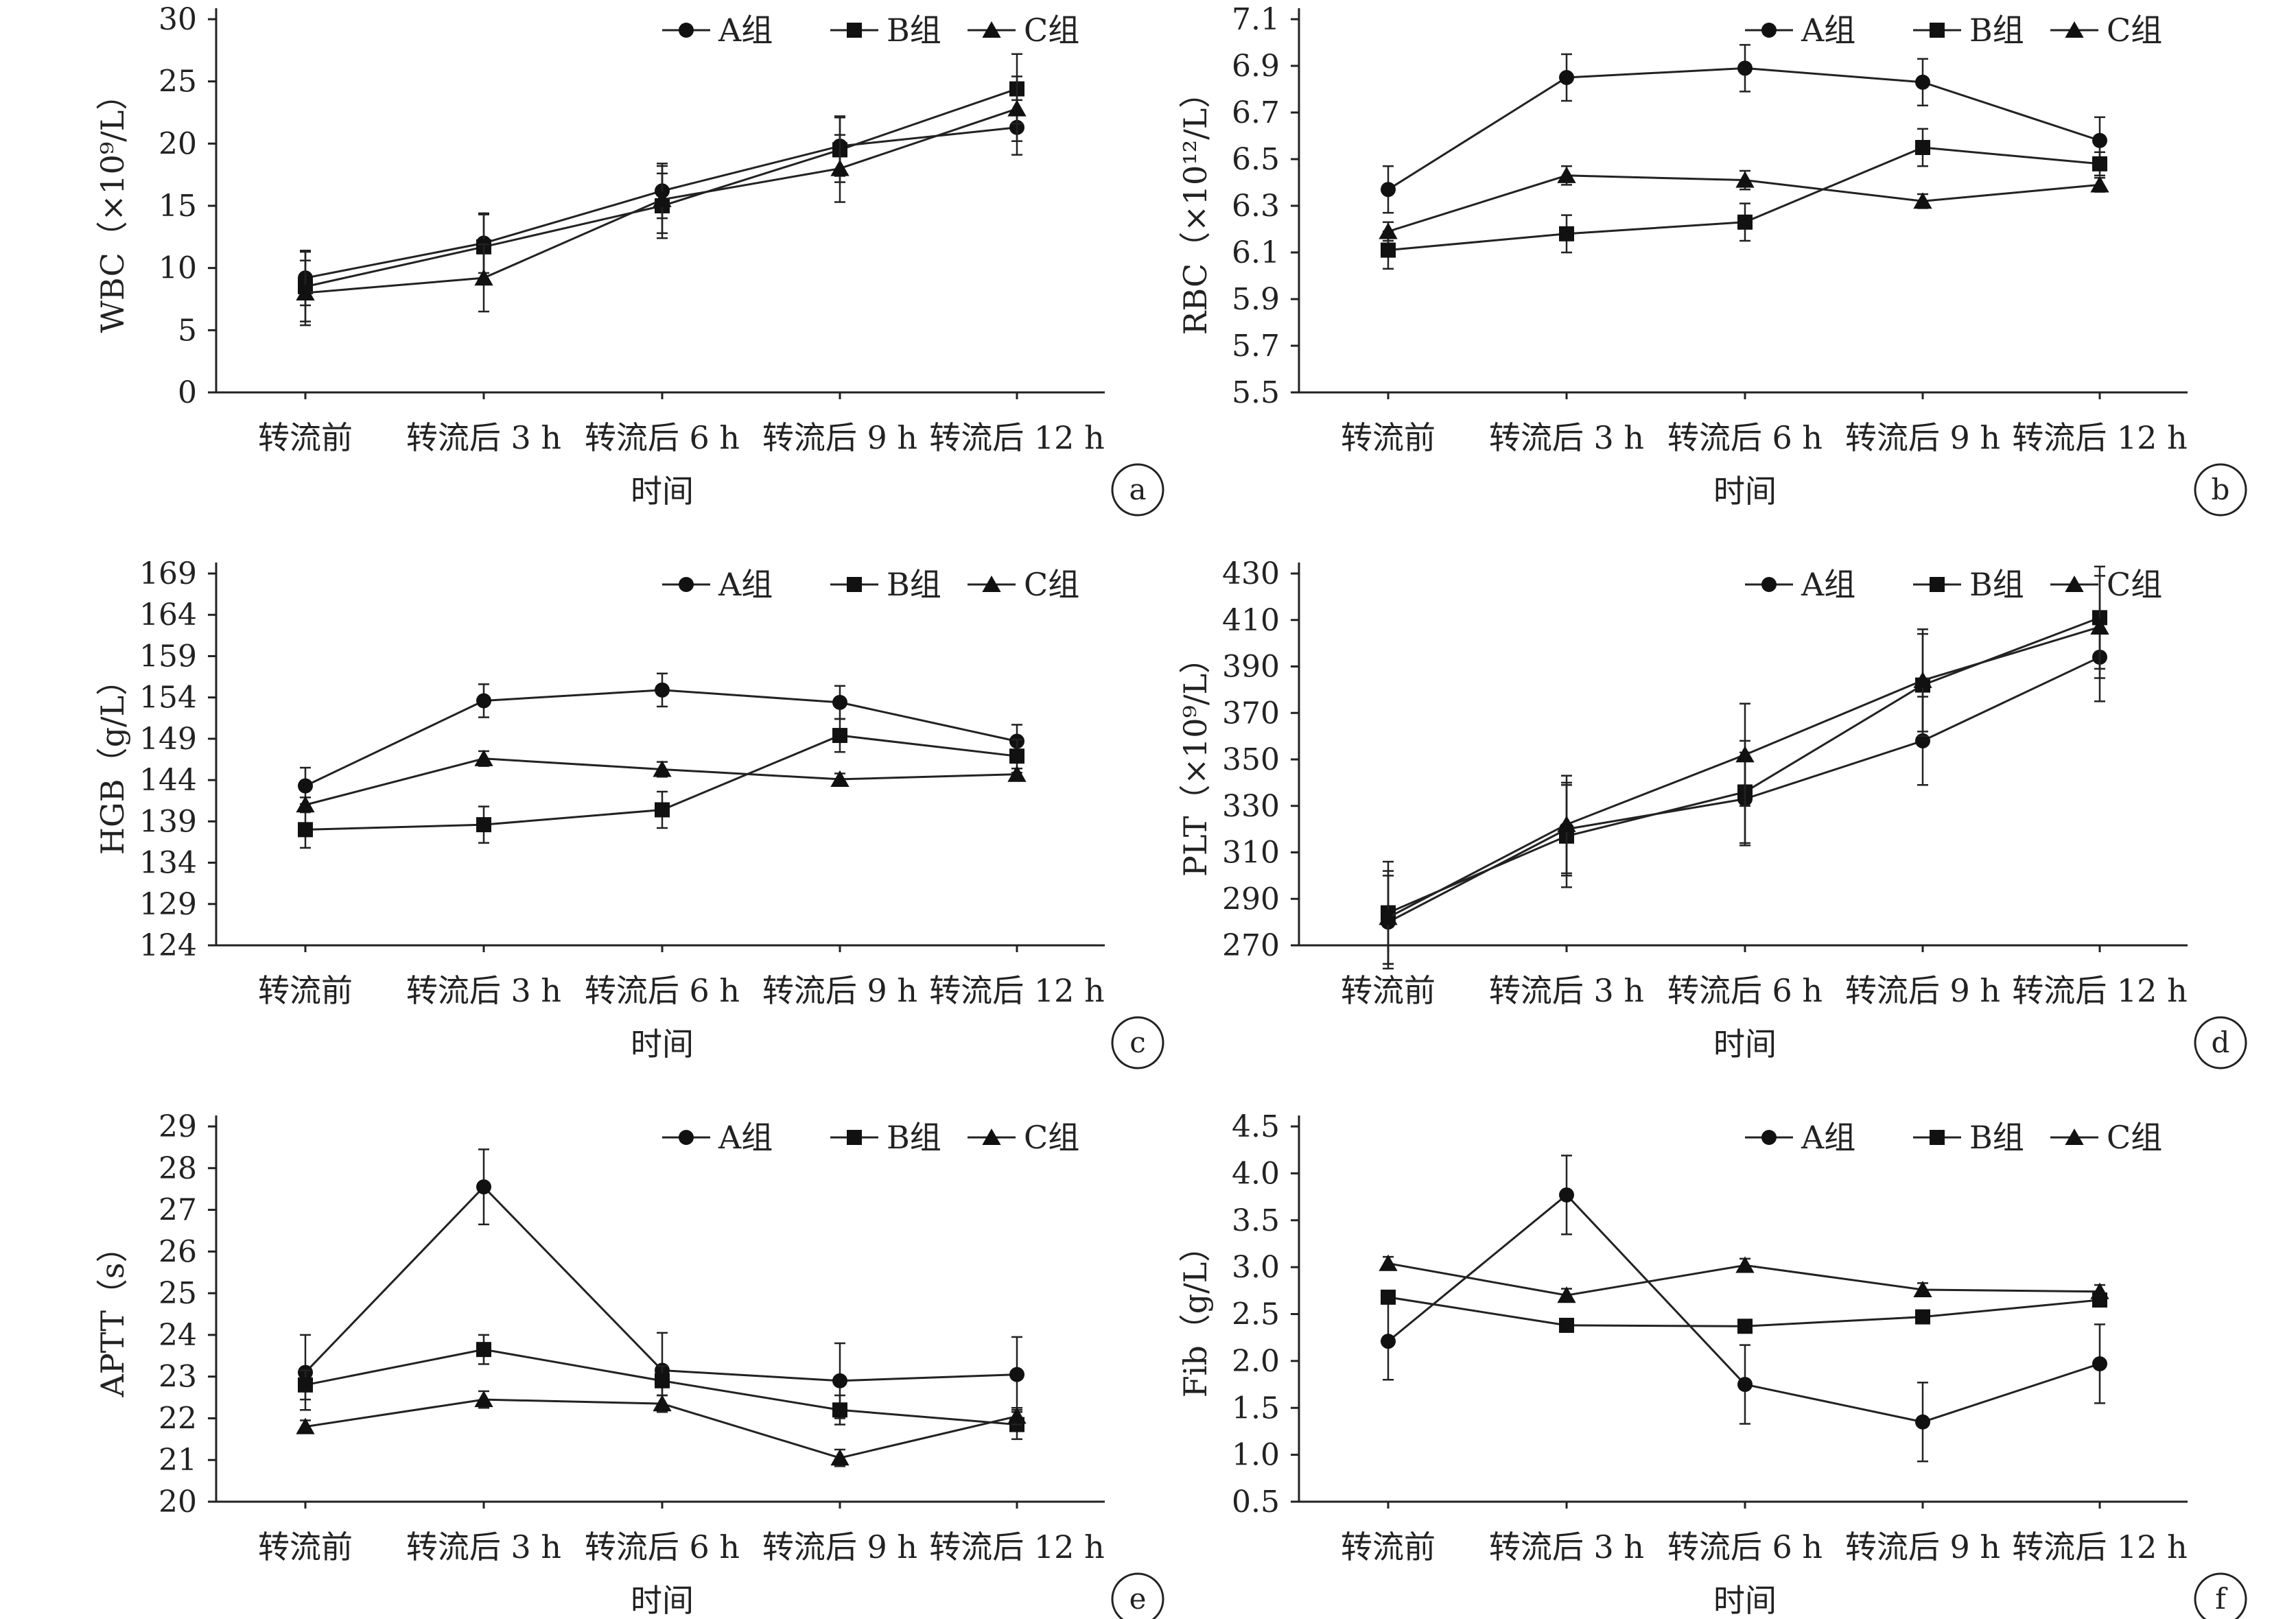 The width and height of the screenshot is (2296, 1619). I want to click on y-tick-label: 6.7, so click(1256, 113).